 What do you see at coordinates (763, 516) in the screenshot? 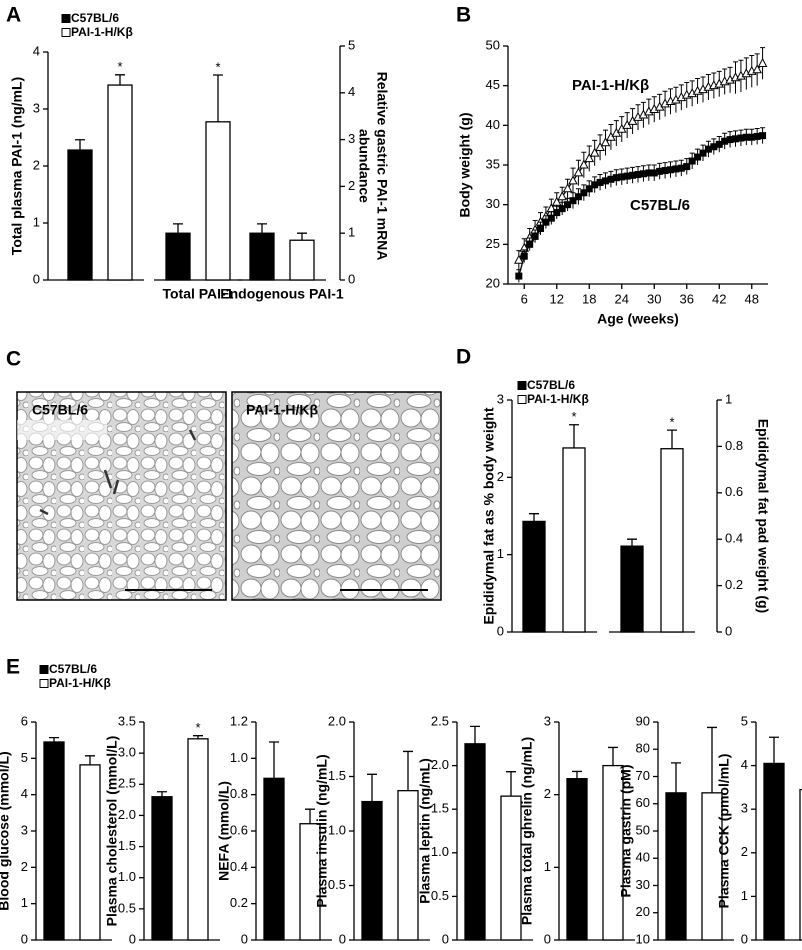
I see `y2-axis-label: Epididymal fat pad weight (g)` at bounding box center [763, 516].